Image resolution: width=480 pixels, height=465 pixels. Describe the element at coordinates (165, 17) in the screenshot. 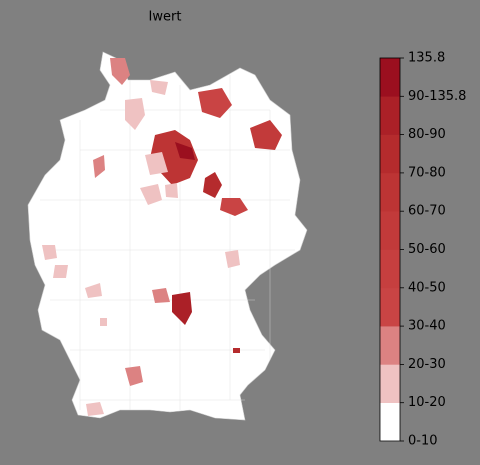

I see `map-title: Iwert` at that location.